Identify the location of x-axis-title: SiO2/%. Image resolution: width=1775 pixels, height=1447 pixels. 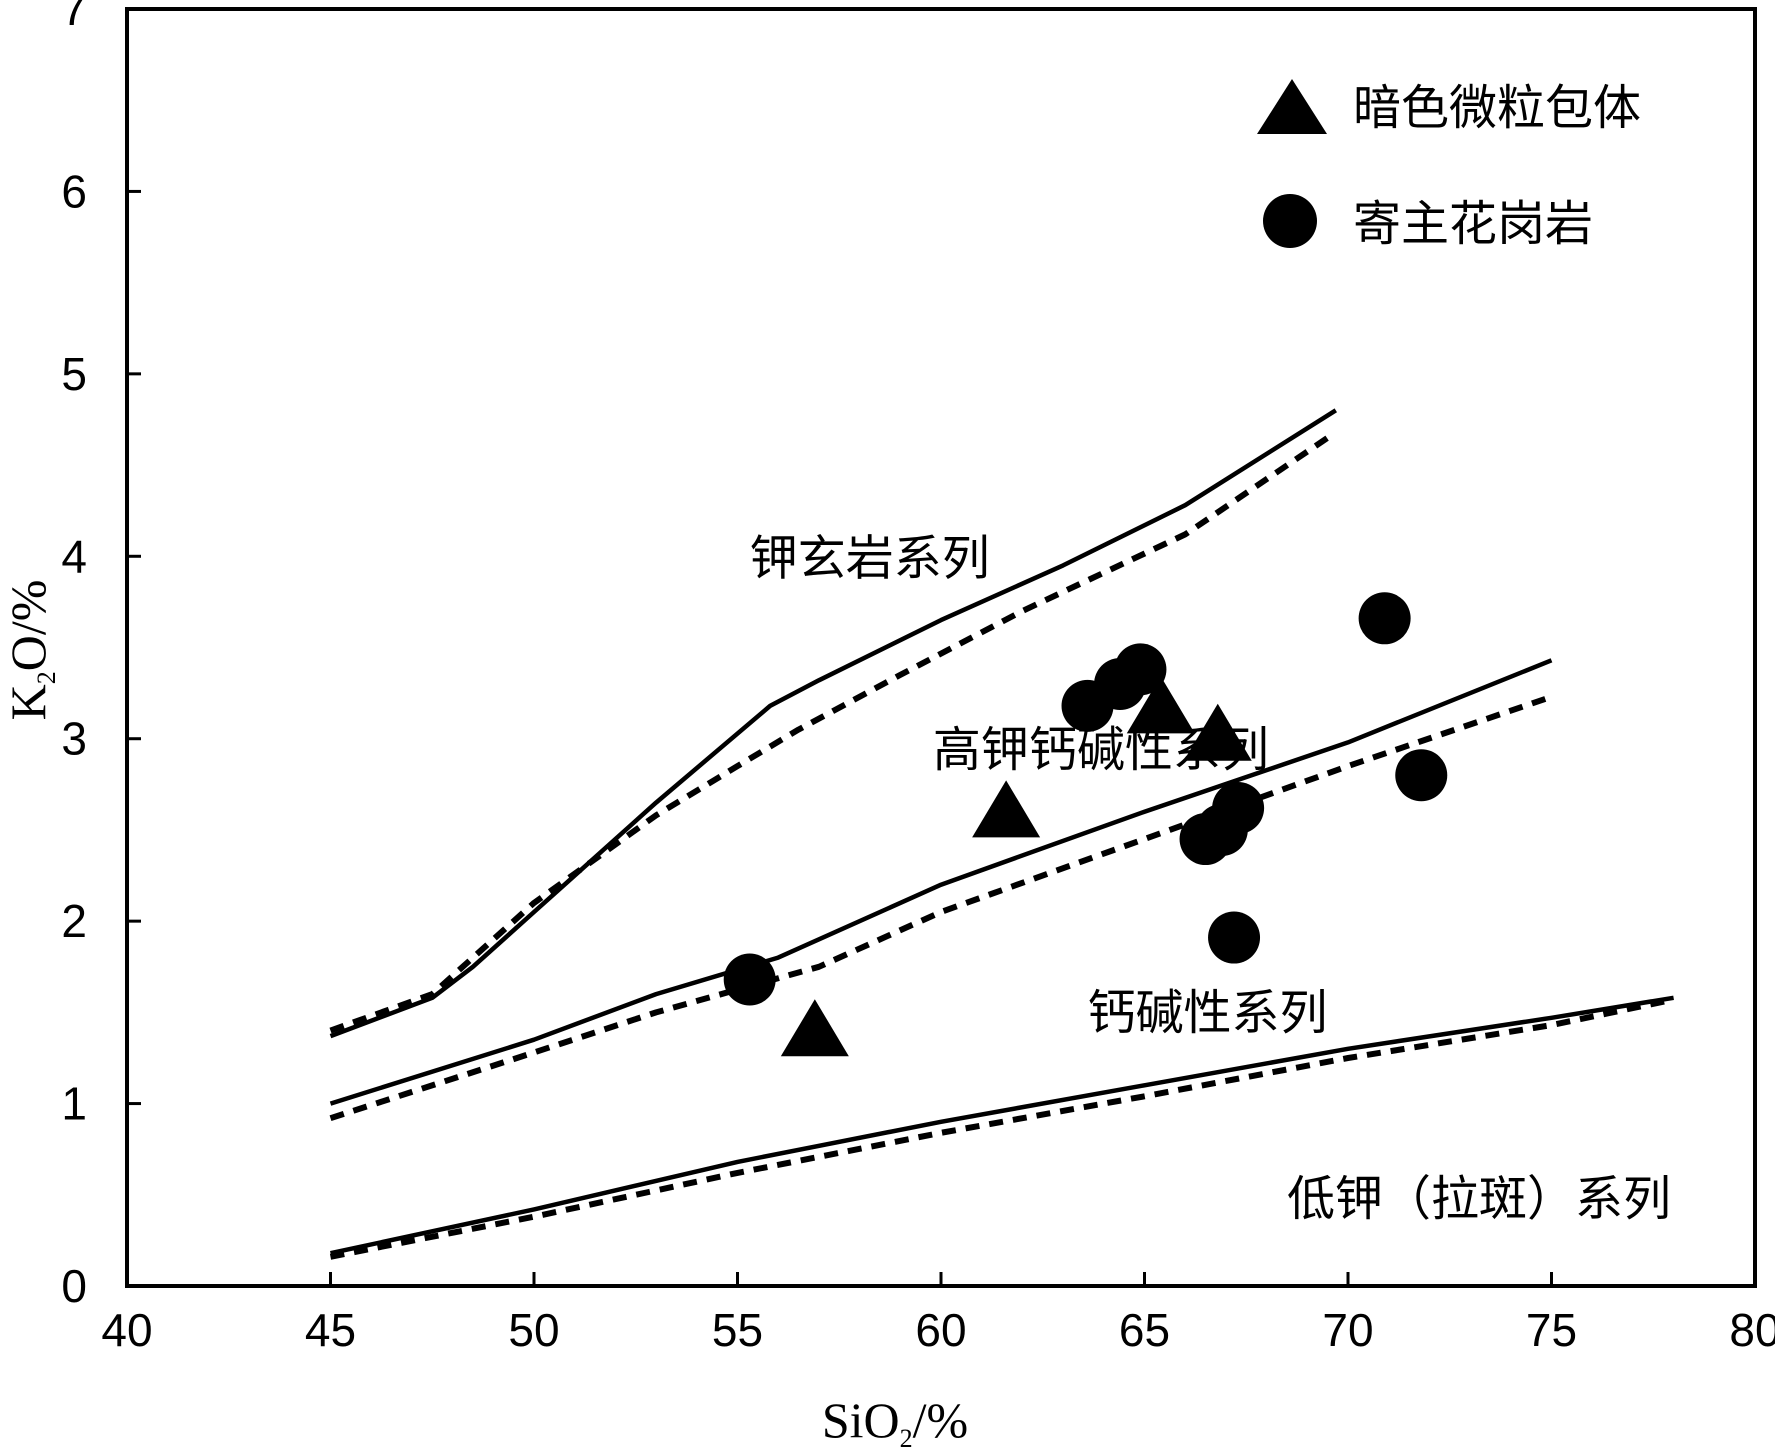
(895, 1419).